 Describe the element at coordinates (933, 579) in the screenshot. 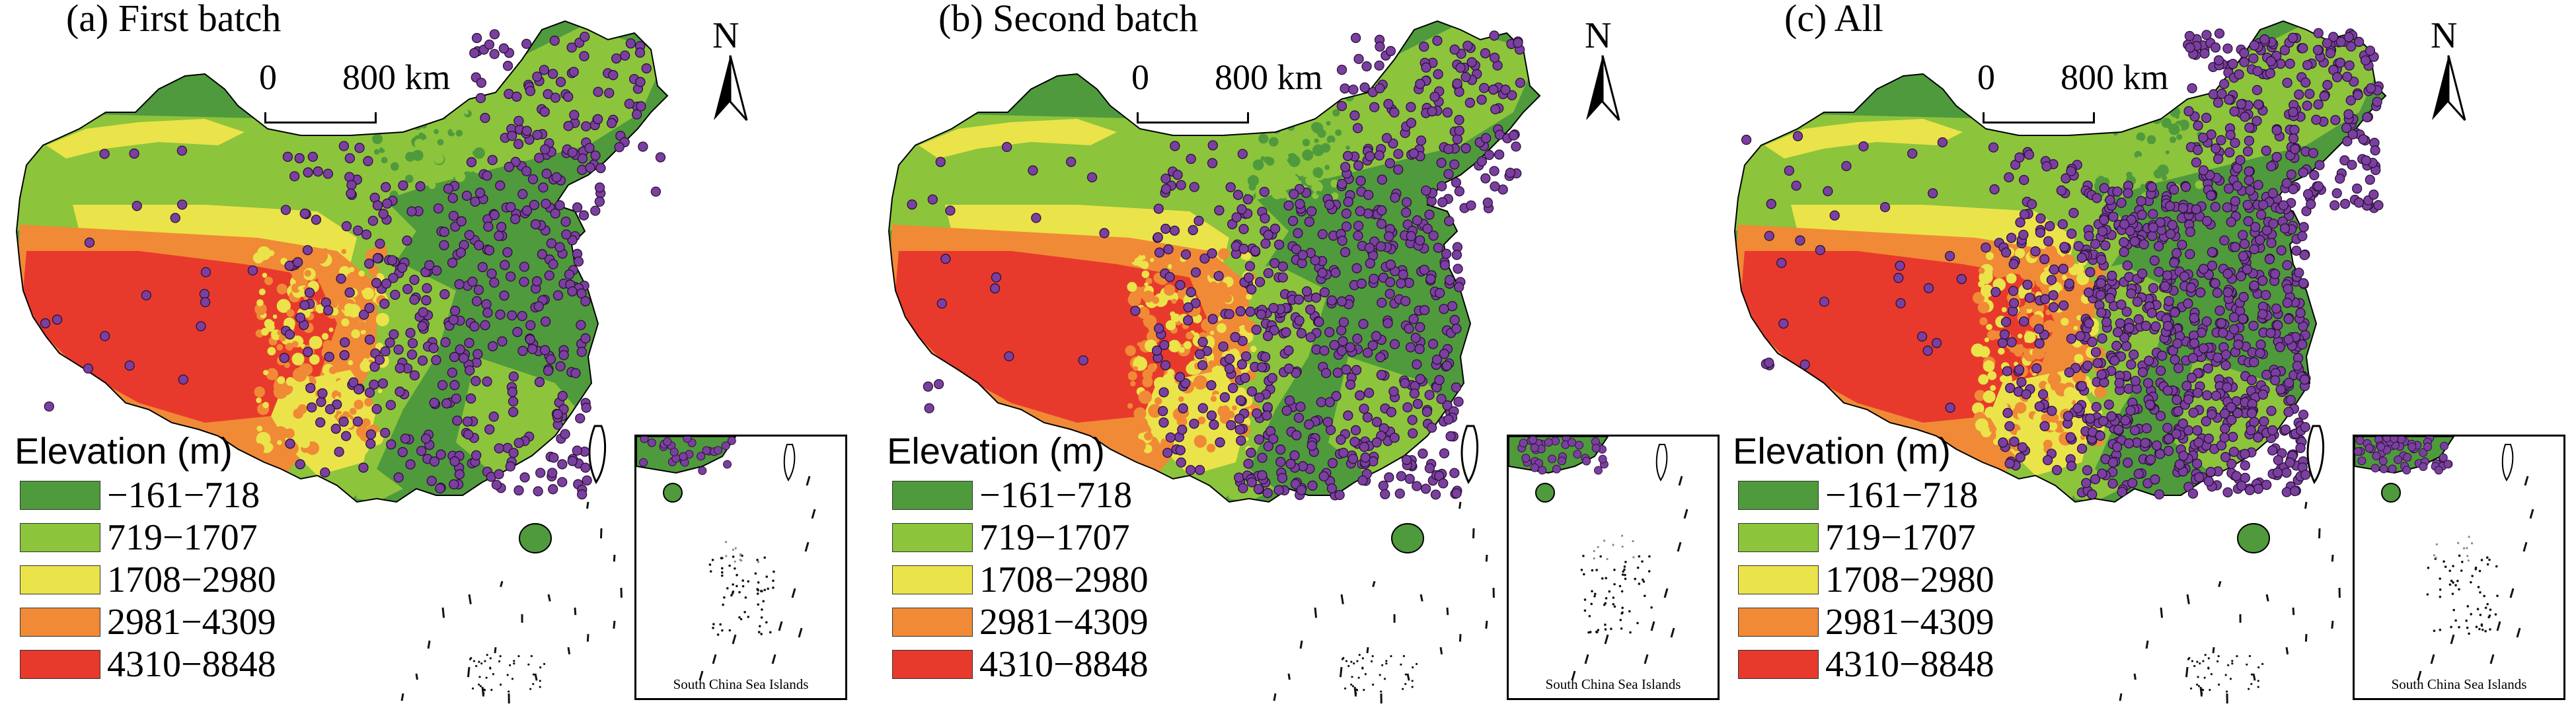

I see `legend-swatch` at that location.